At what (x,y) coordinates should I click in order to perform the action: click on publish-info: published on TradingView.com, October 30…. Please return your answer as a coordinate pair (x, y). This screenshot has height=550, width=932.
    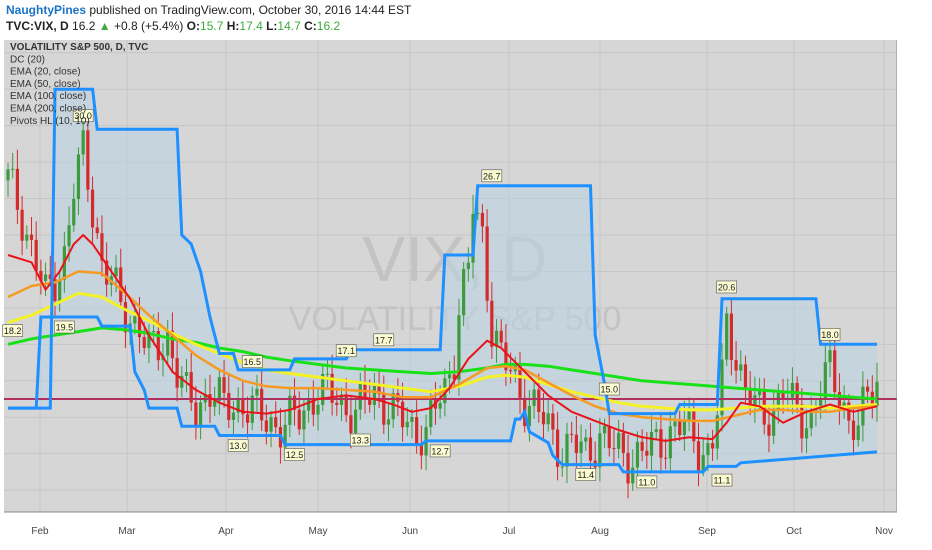
    Looking at the image, I should click on (250, 10).